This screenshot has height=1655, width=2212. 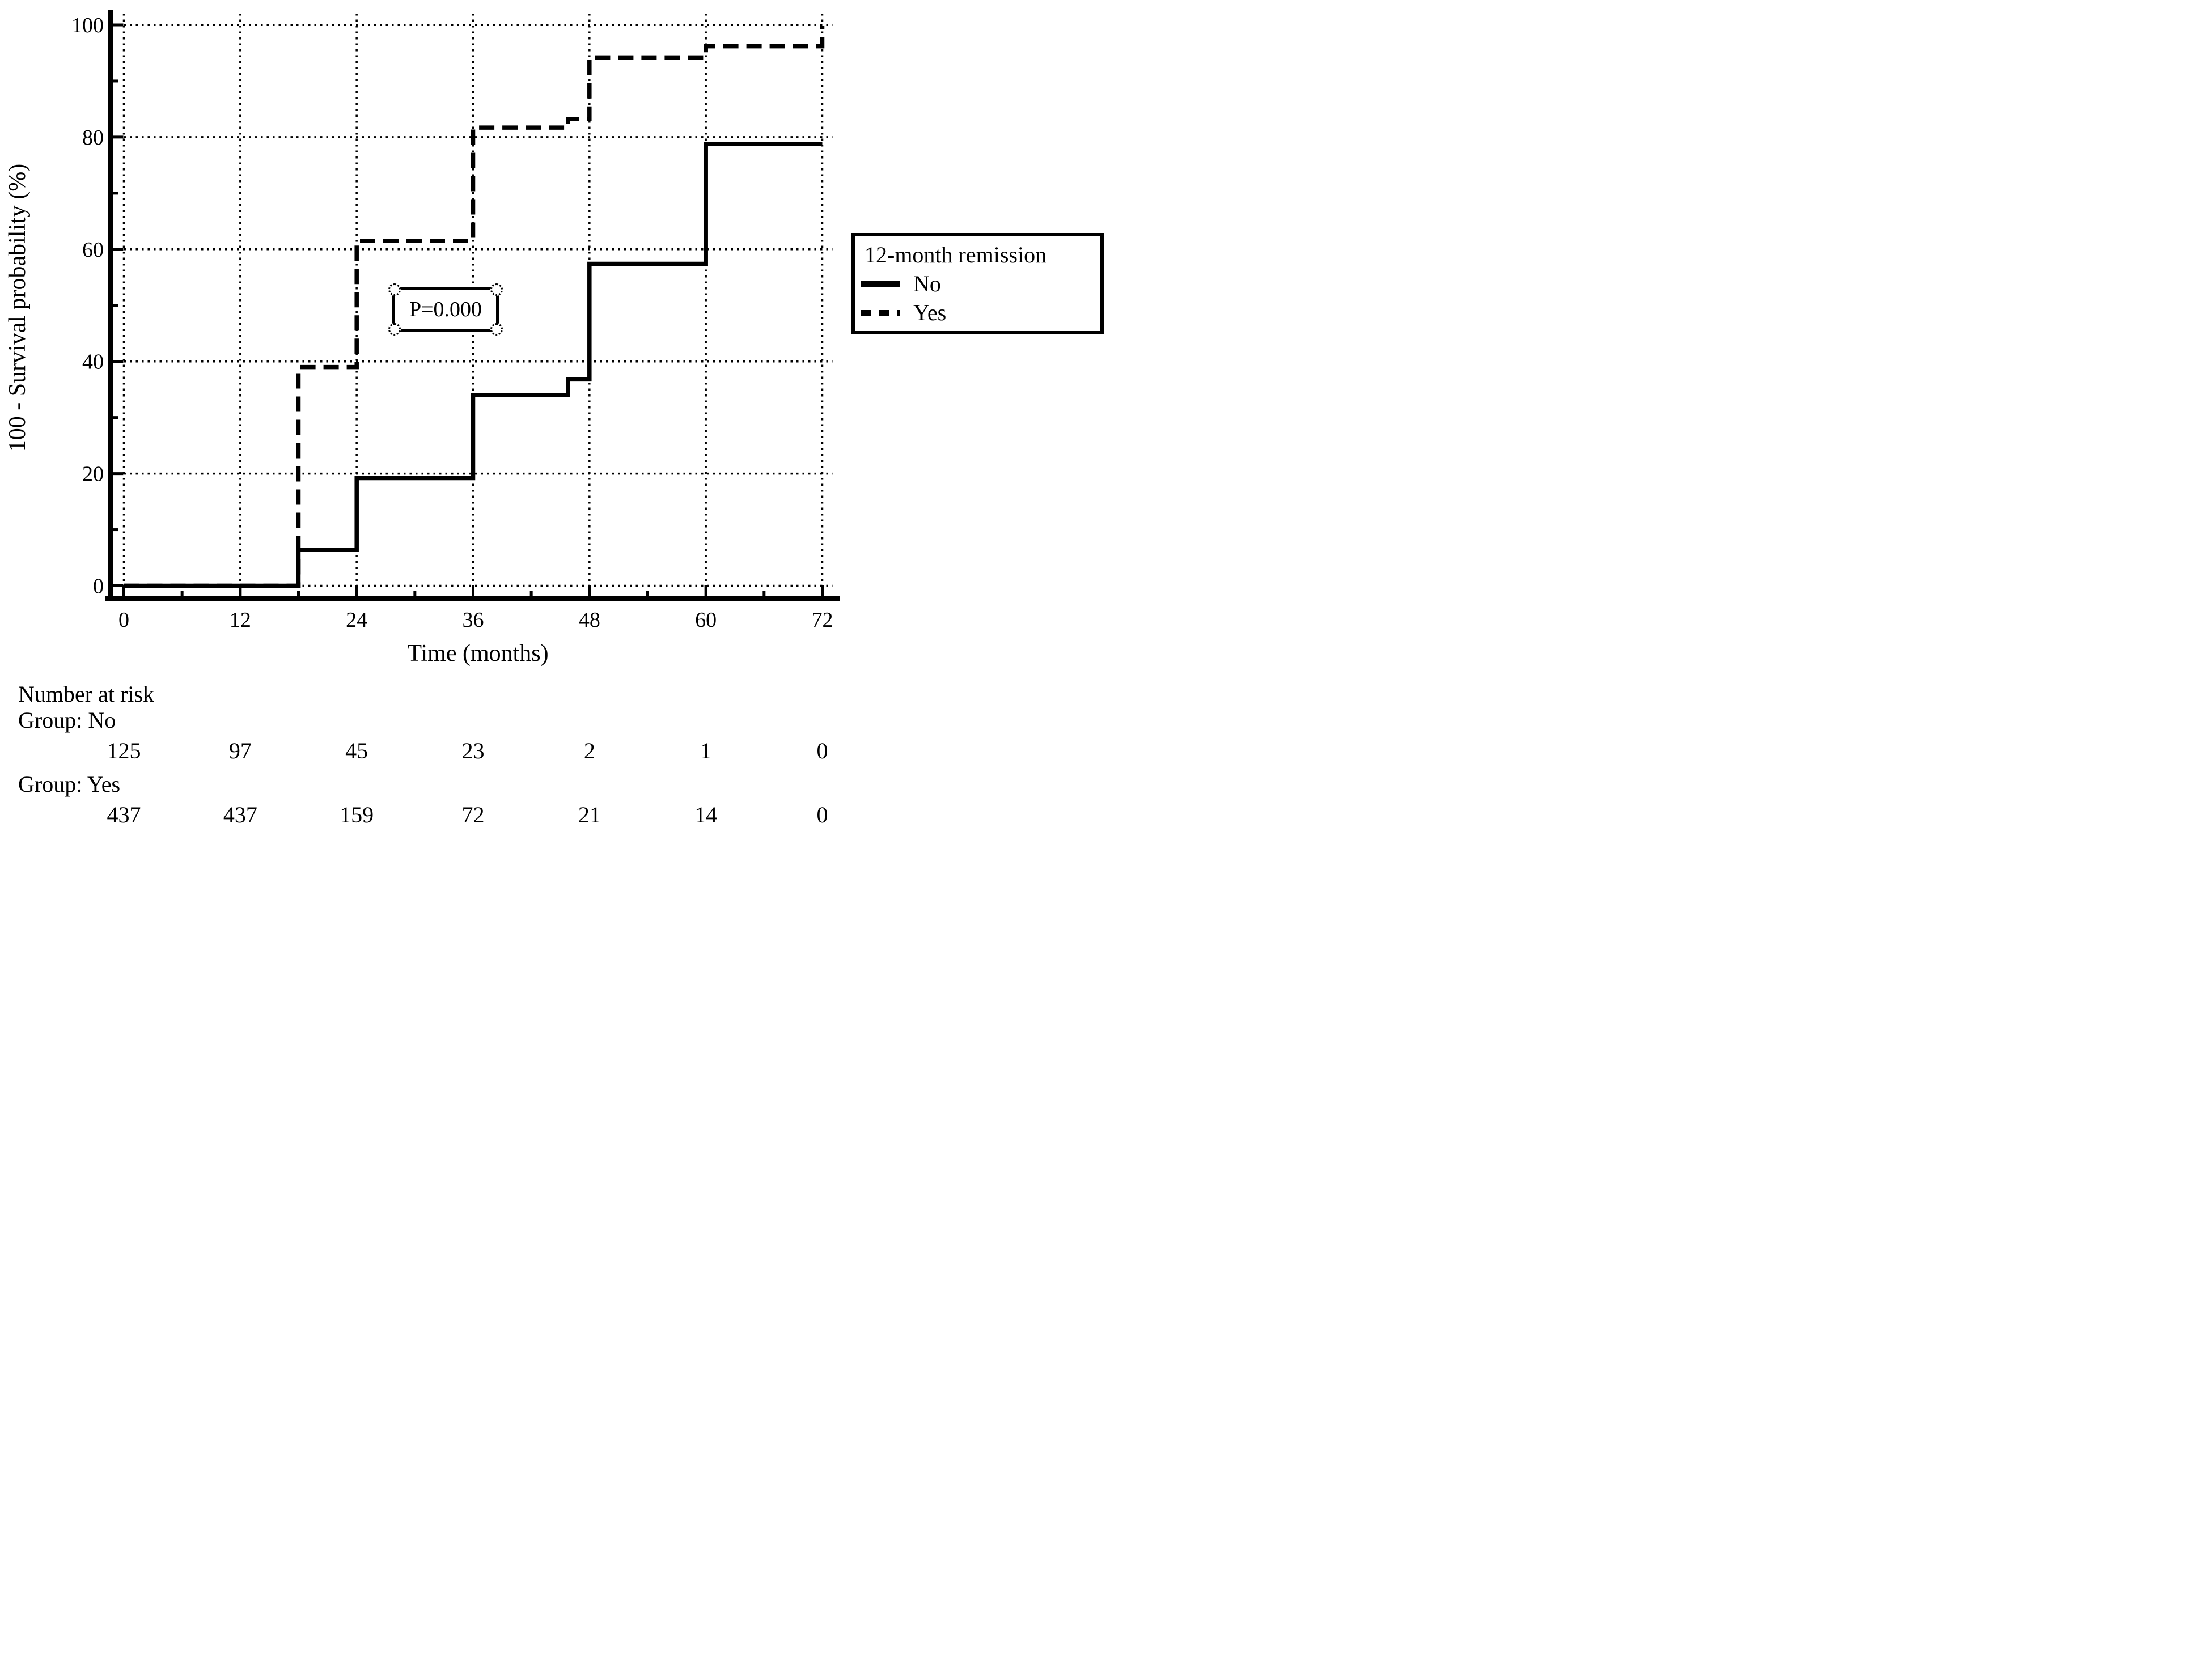 What do you see at coordinates (356, 750) in the screenshot?
I see `risk-count: 45` at bounding box center [356, 750].